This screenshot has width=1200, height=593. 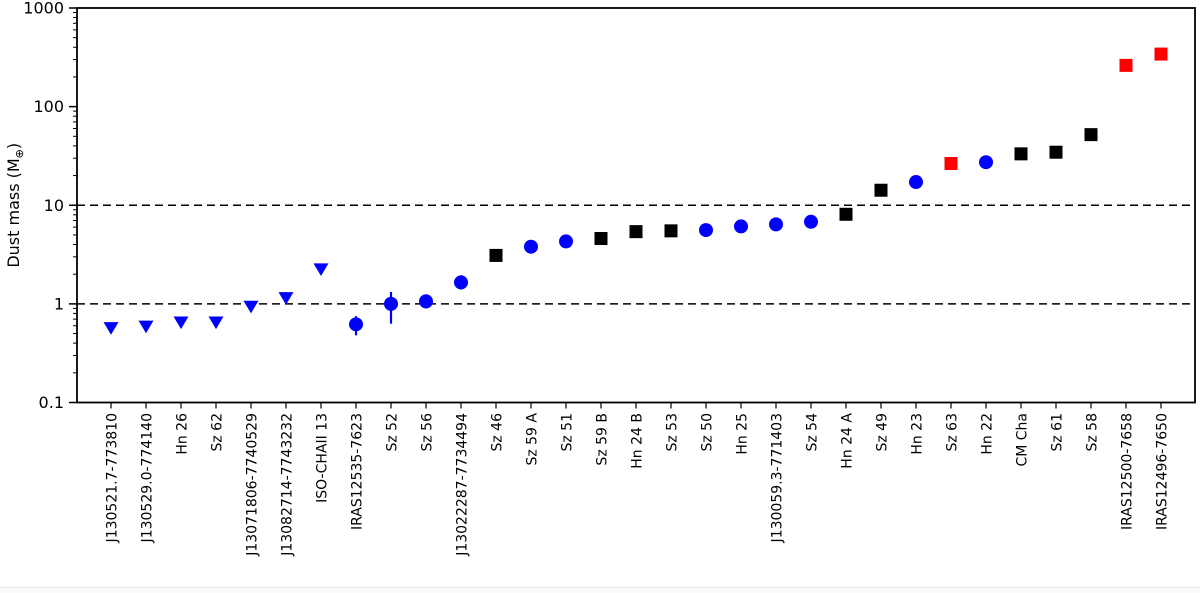 I want to click on x-axis-tick-label: Hn 24 B, so click(x=638, y=441).